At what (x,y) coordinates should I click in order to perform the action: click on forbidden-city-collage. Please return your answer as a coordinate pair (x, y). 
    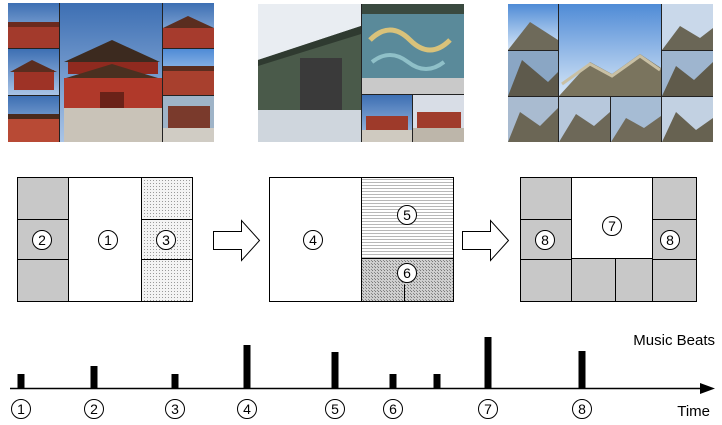
    Looking at the image, I should click on (111, 72).